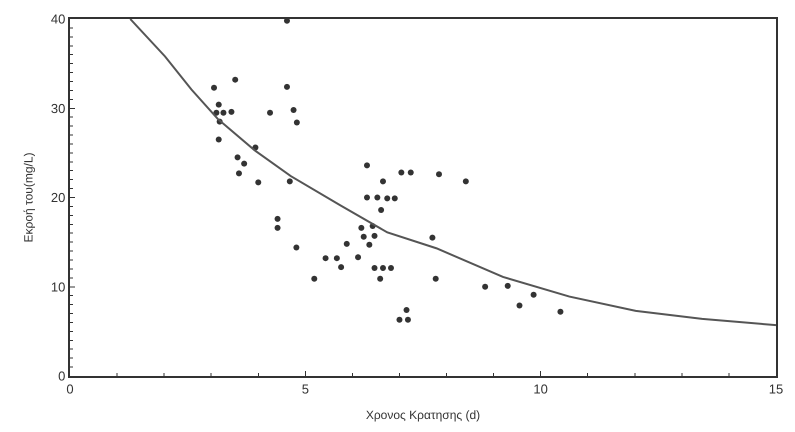  What do you see at coordinates (58, 19) in the screenshot?
I see `y-tick-label: 40` at bounding box center [58, 19].